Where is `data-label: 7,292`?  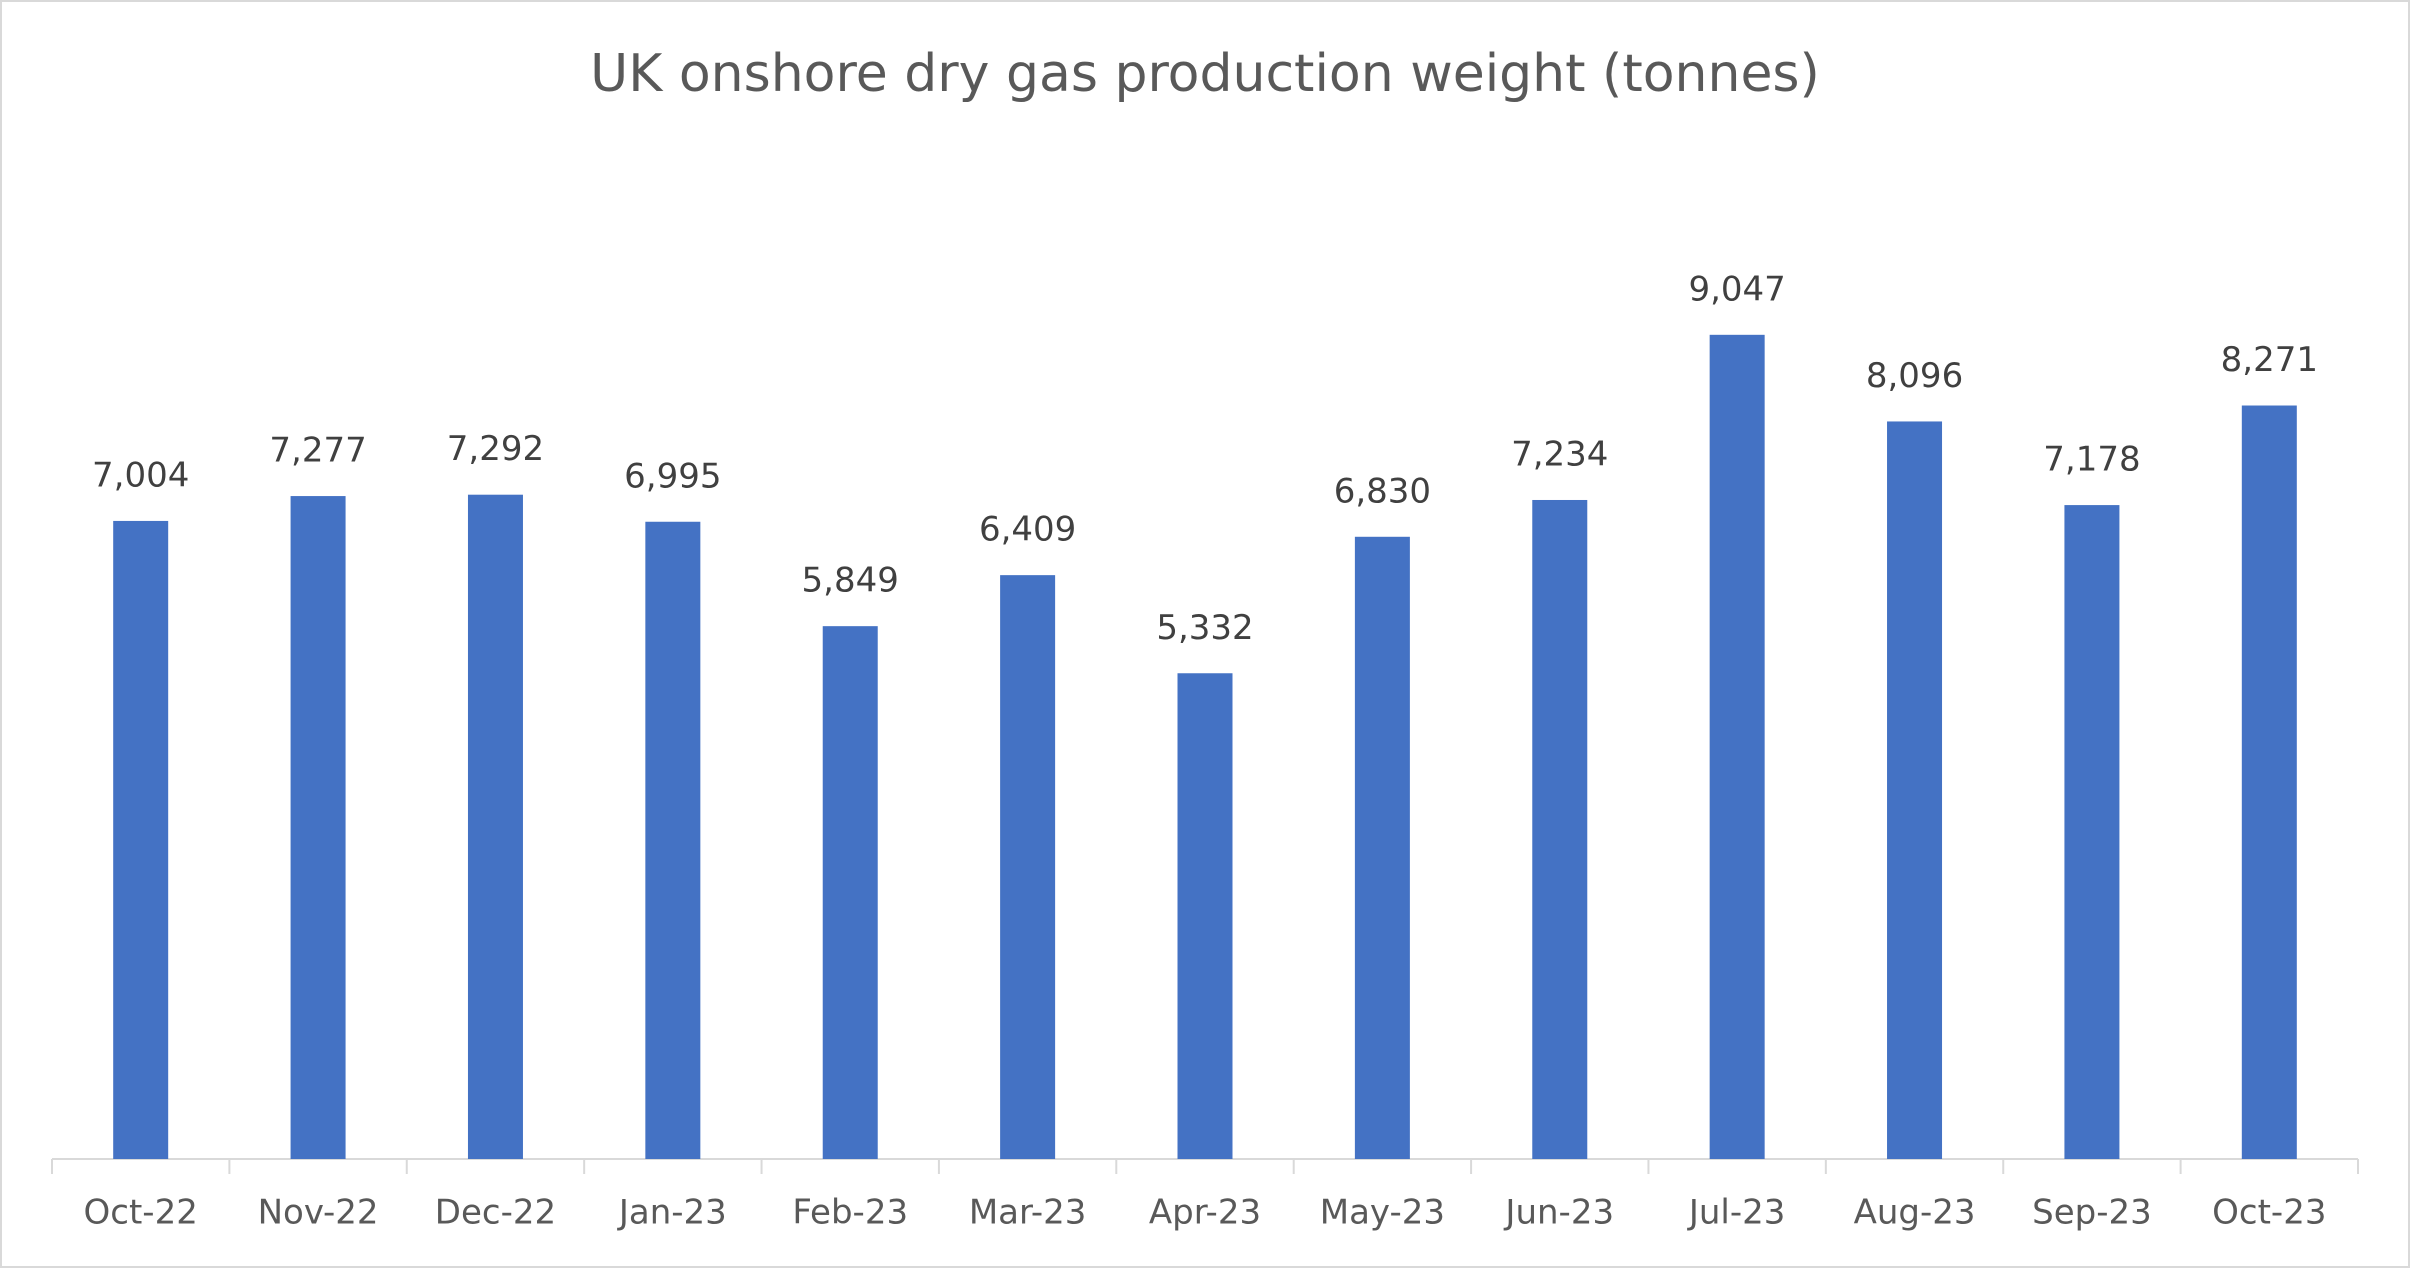
data-label: 7,292 is located at coordinates (495, 449).